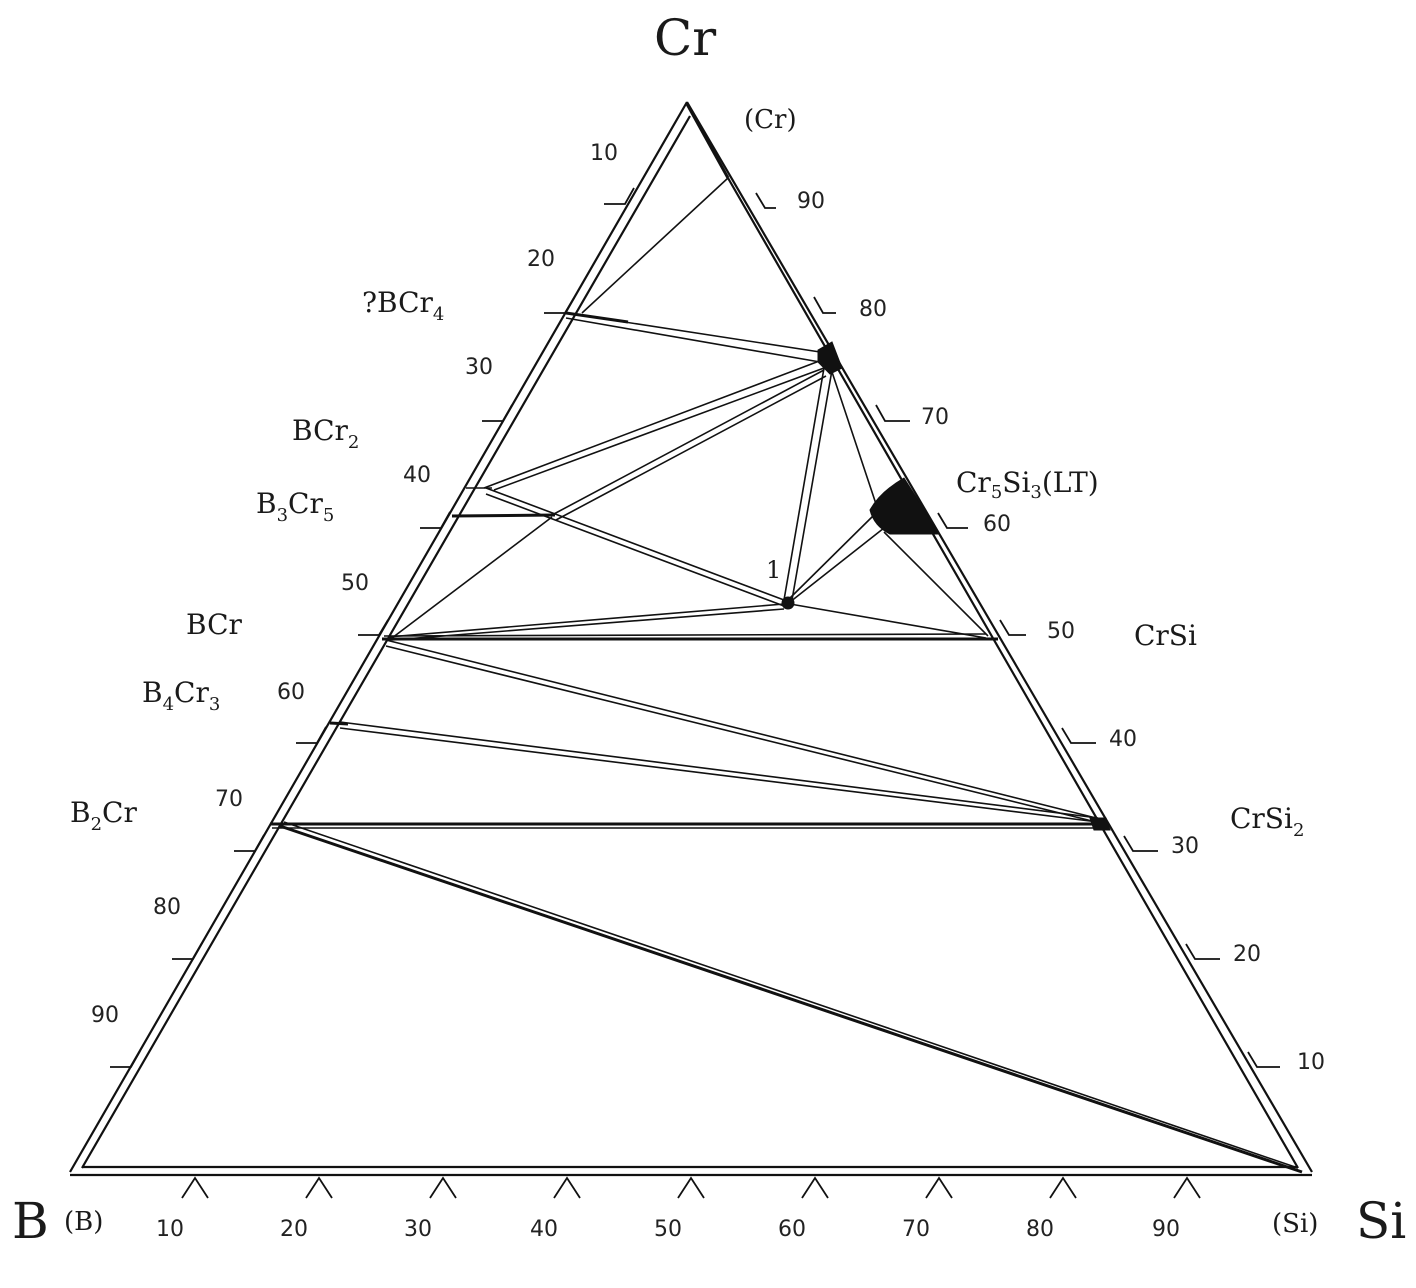  What do you see at coordinates (707, 141) in the screenshot?
I see `cr-solid-solution-edge` at bounding box center [707, 141].